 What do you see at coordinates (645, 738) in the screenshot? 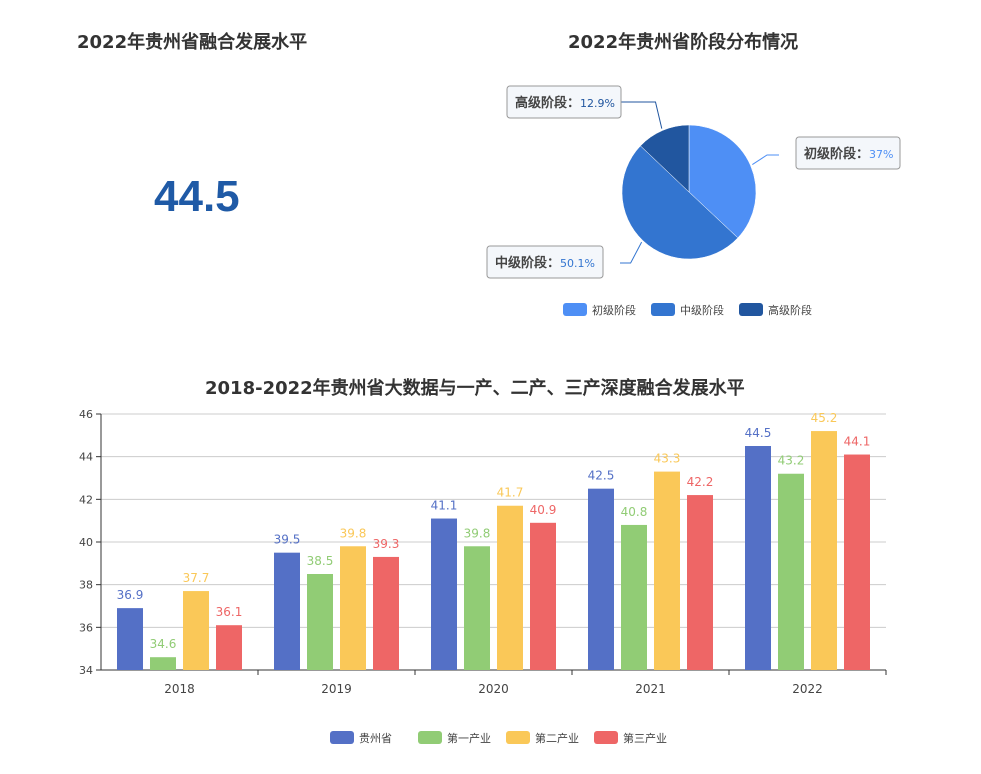
I see `legend-label: 第三产业` at bounding box center [645, 738].